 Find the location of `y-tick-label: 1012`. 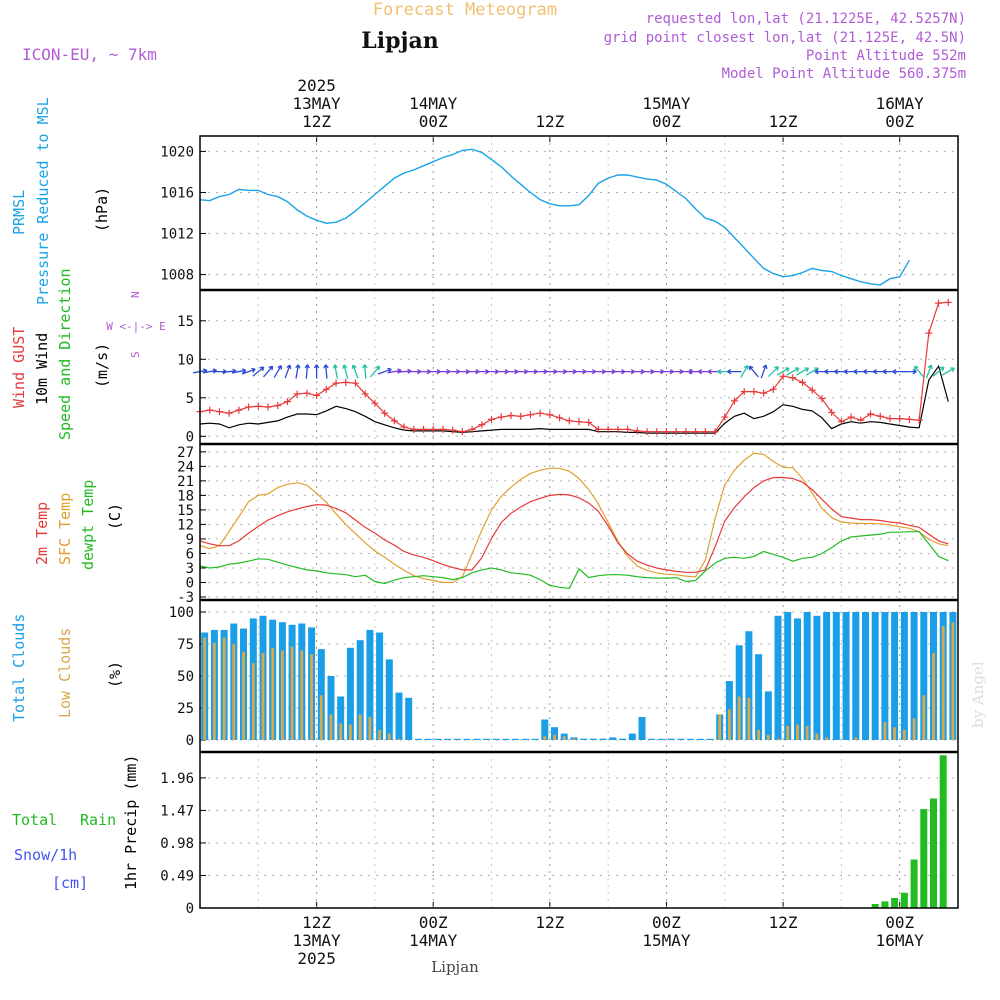

y-tick-label: 1012 is located at coordinates (177, 235).